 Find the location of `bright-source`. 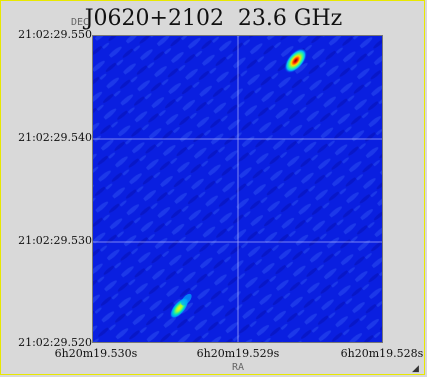

bright-source is located at coordinates (296, 61).